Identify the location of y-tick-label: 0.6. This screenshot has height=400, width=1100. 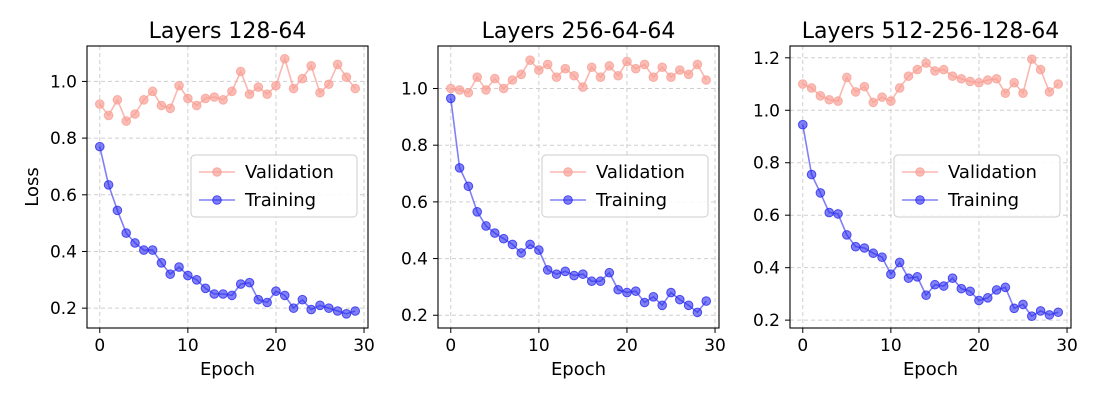
(63, 196).